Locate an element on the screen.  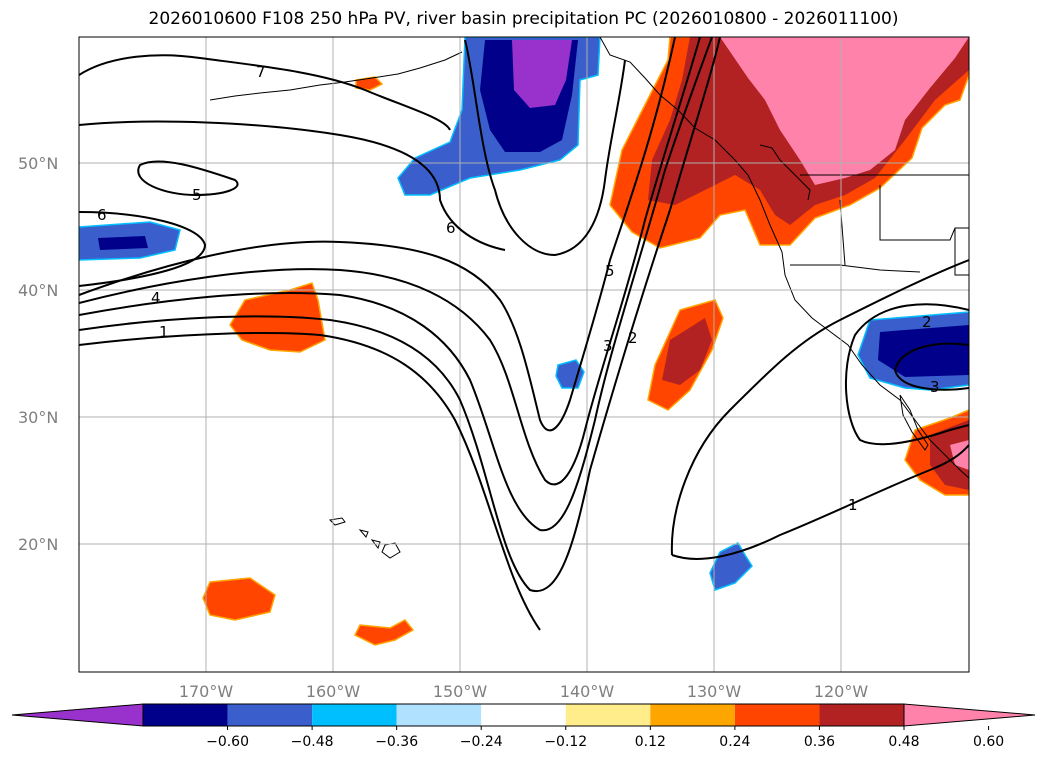
colorbar-frame is located at coordinates (523, 715).